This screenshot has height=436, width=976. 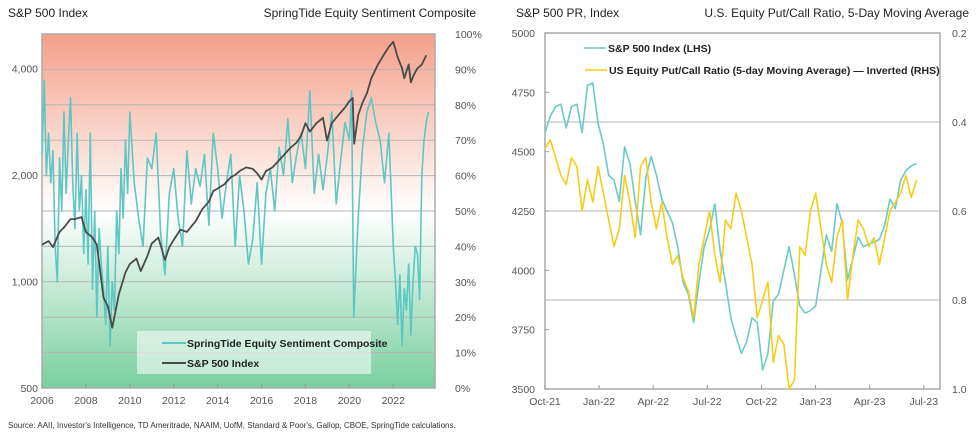 I want to click on x-axis-tick-label: 2014, so click(x=218, y=401).